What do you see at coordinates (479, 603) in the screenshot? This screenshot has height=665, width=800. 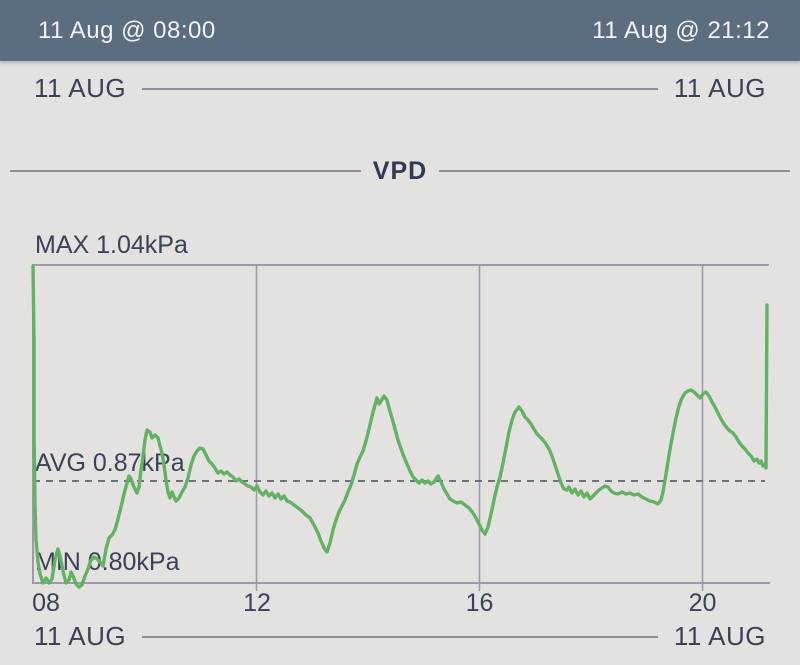 I see `x-axis-label-16: 16` at bounding box center [479, 603].